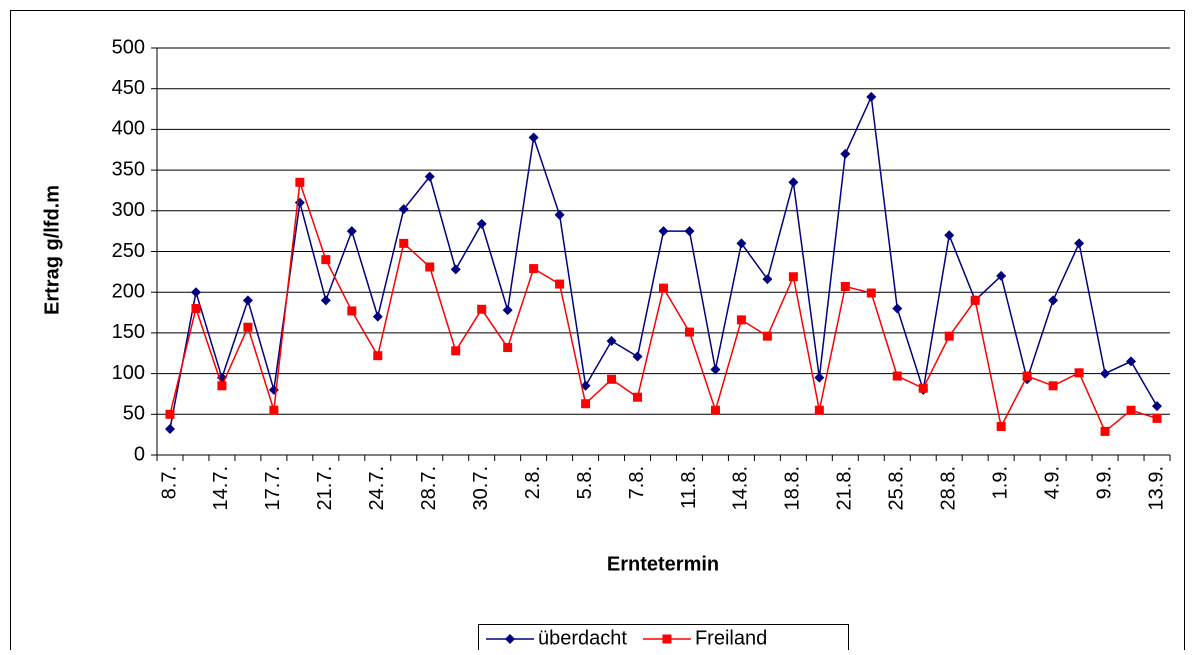 The width and height of the screenshot is (1196, 655). What do you see at coordinates (582, 638) in the screenshot?
I see `legend-label: überdacht` at bounding box center [582, 638].